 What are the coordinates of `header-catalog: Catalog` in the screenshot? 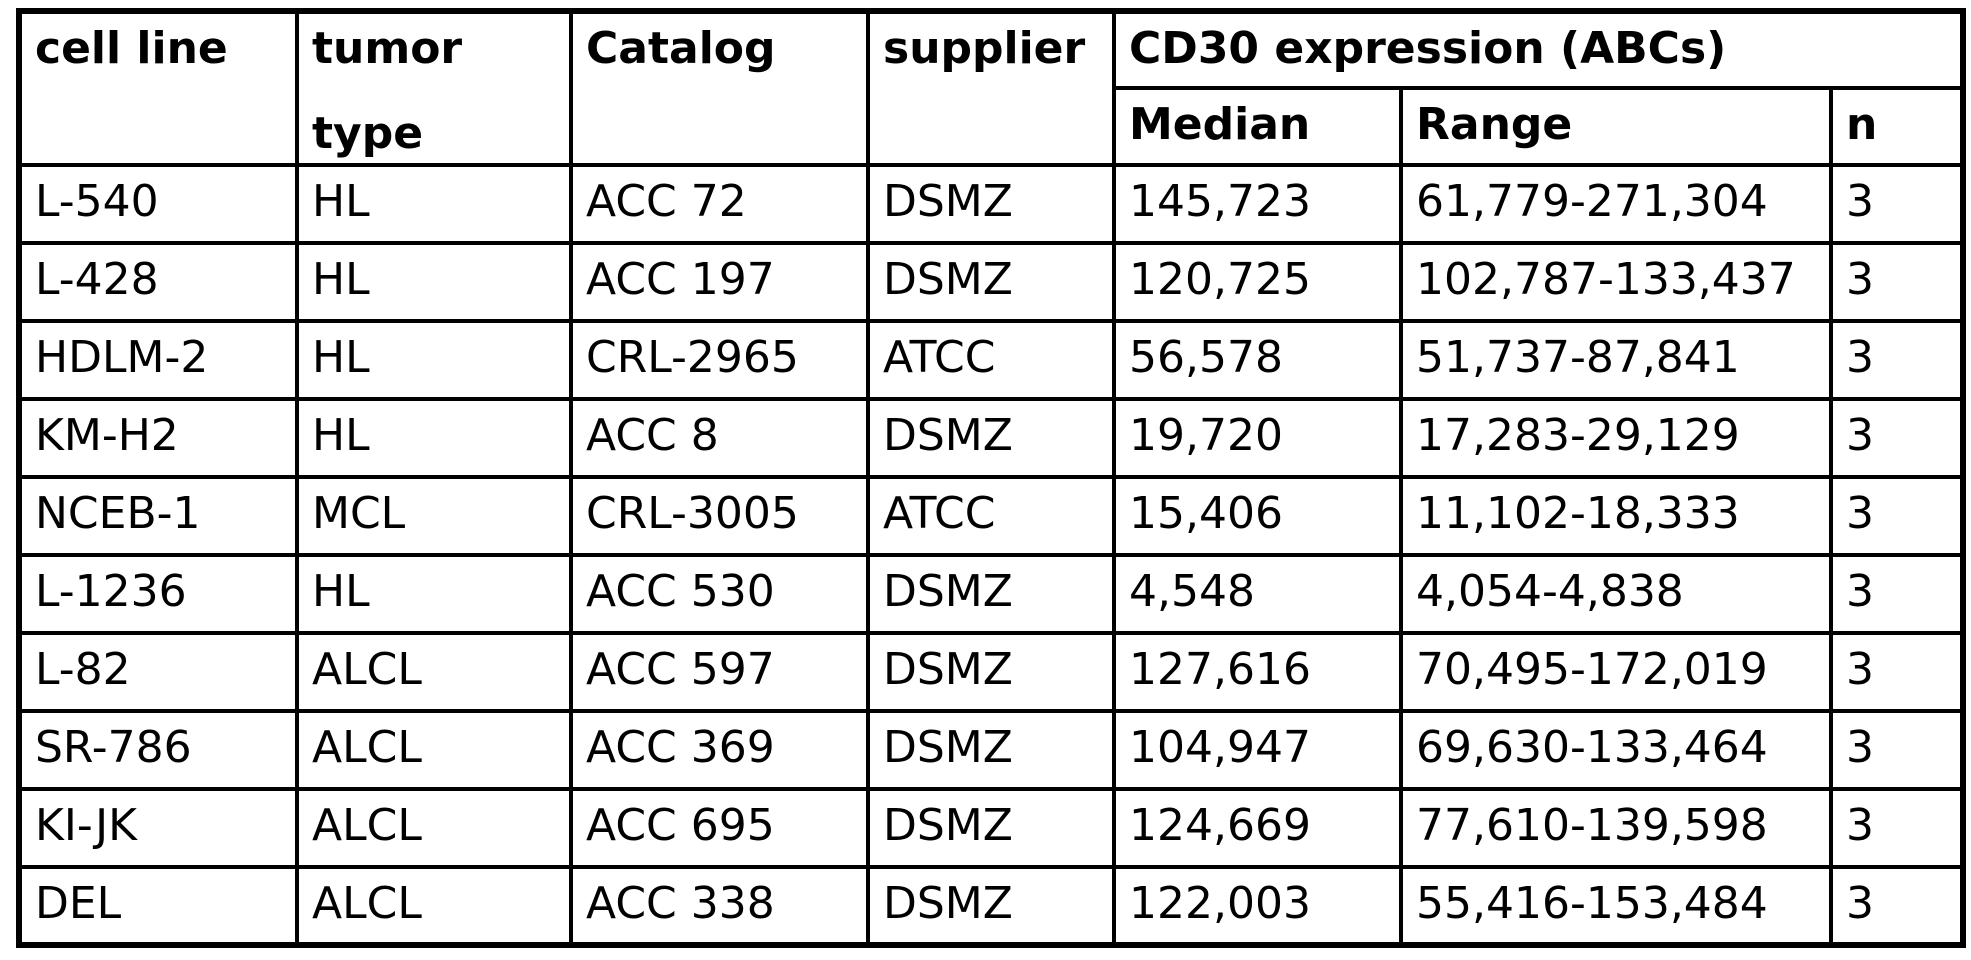 It's located at (719, 88).